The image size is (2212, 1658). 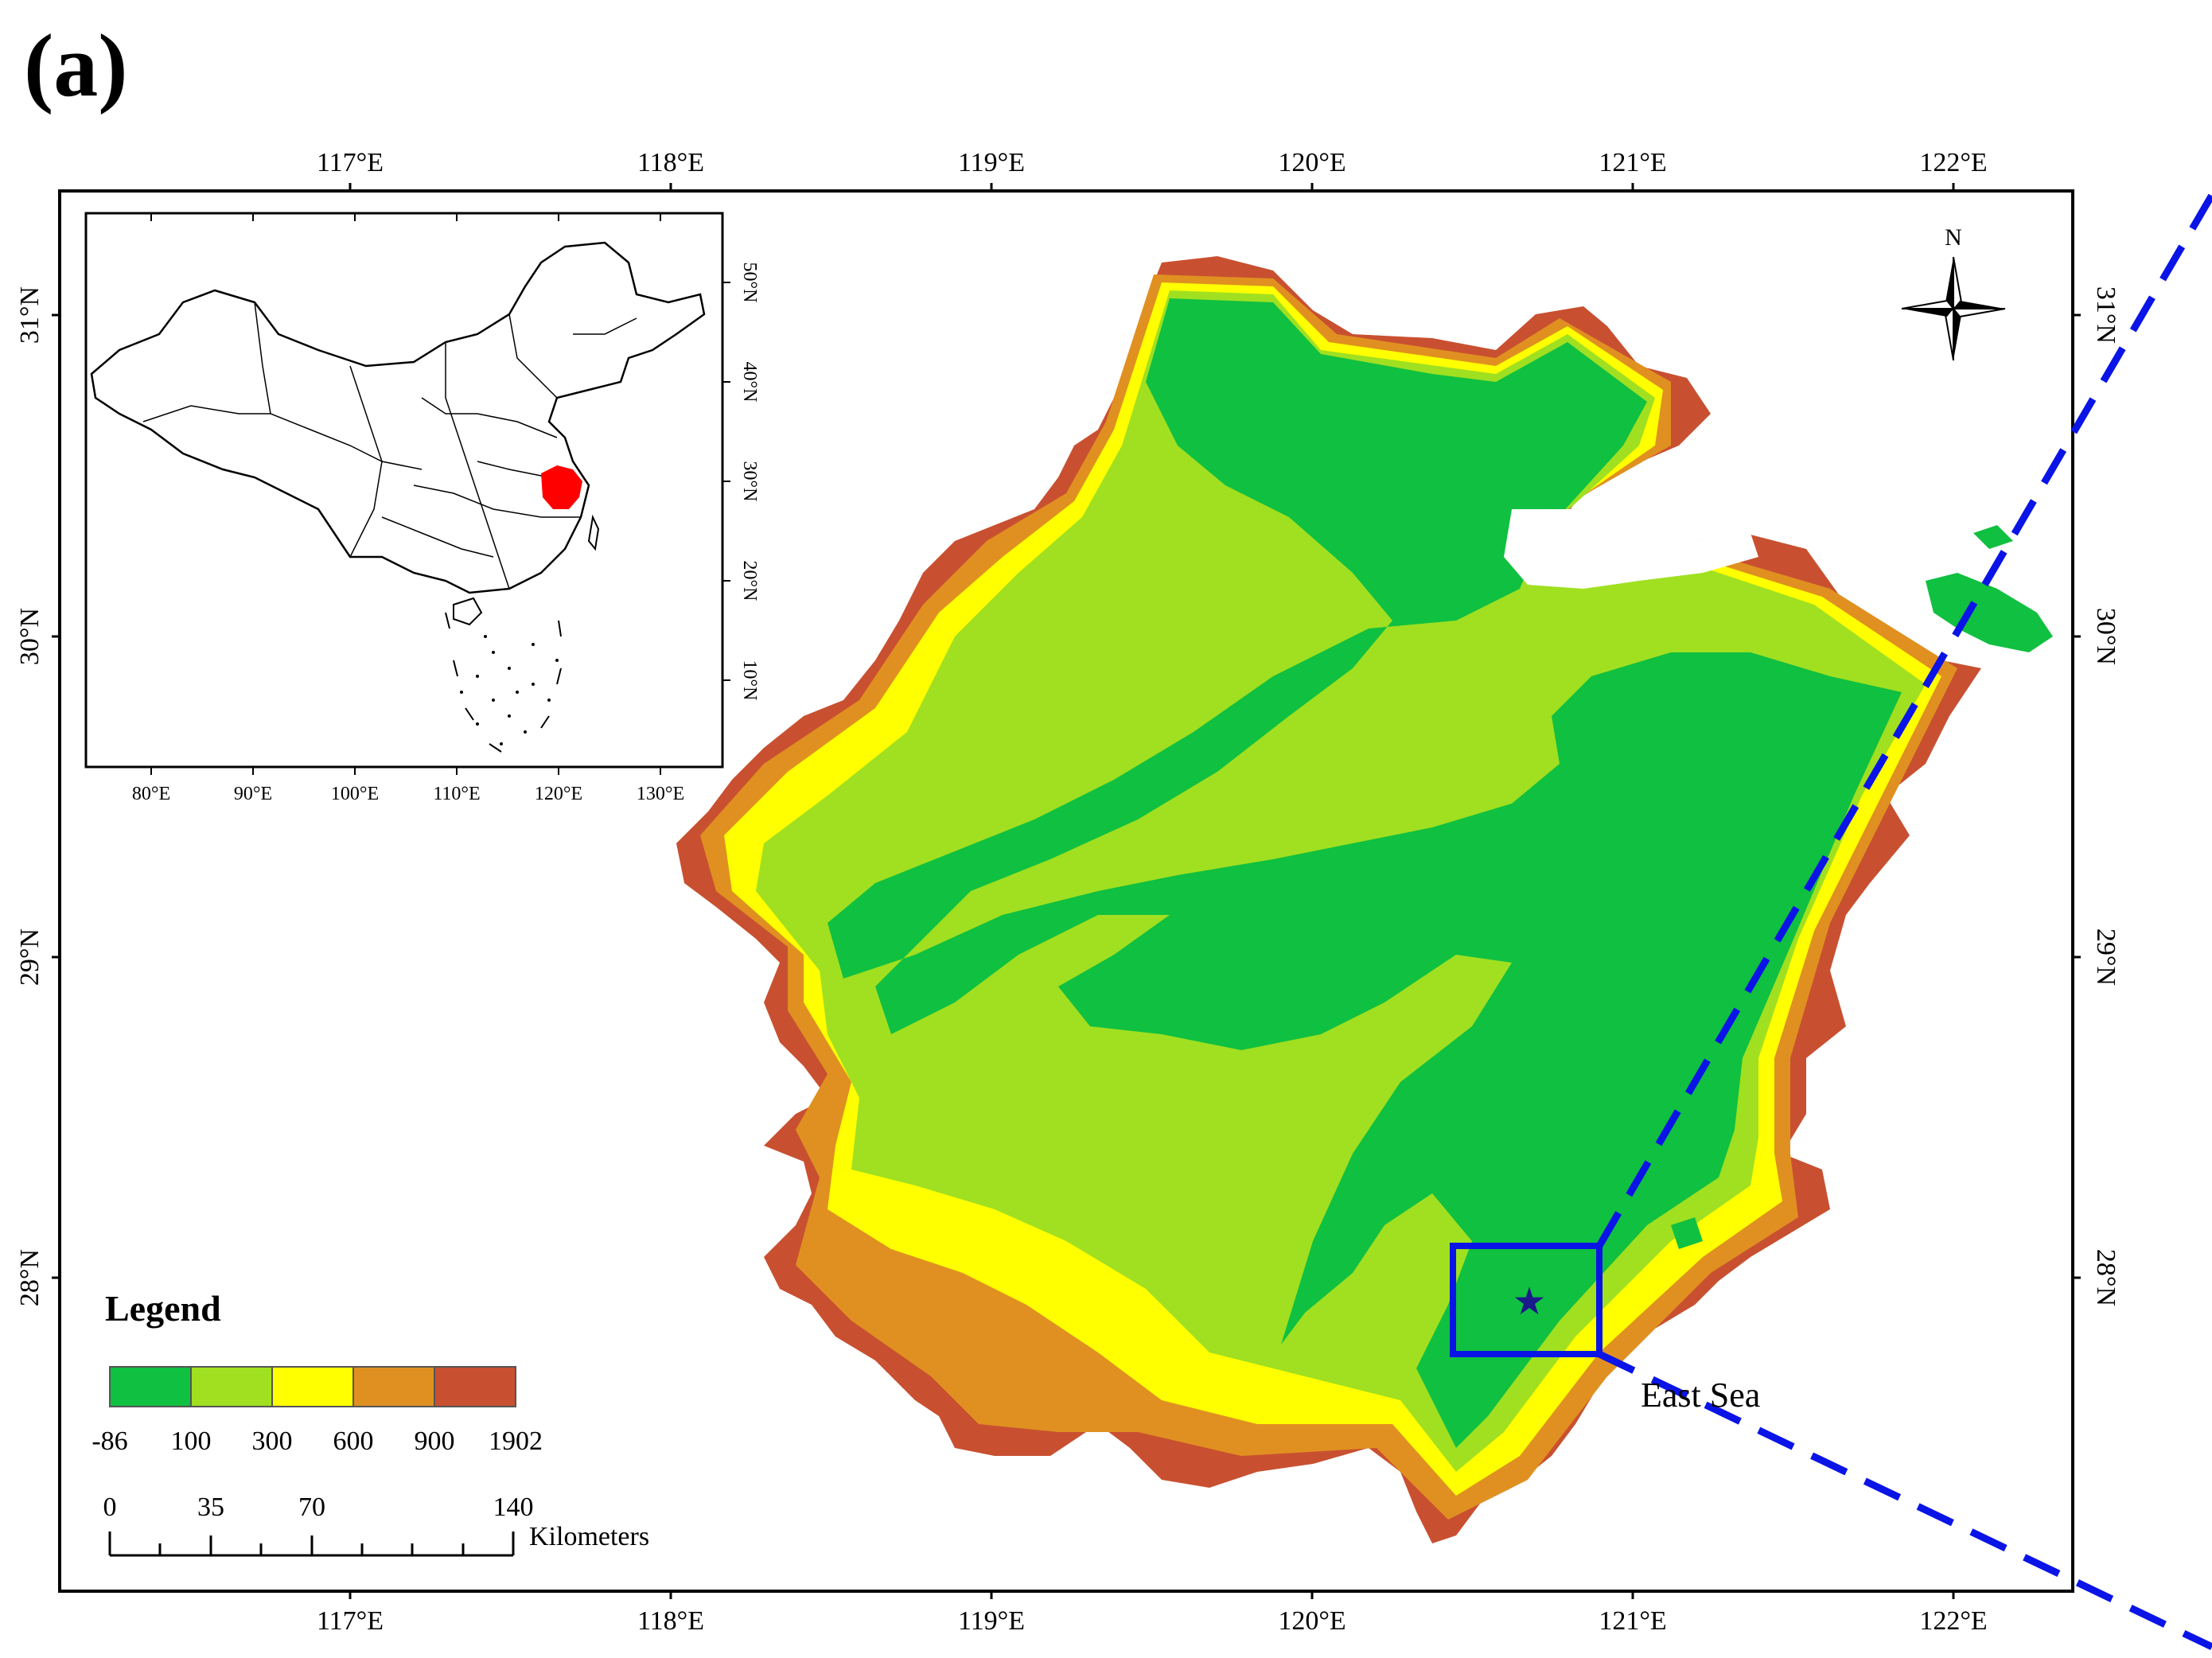 I want to click on bottom-lon-label: 118°E, so click(x=670, y=1621).